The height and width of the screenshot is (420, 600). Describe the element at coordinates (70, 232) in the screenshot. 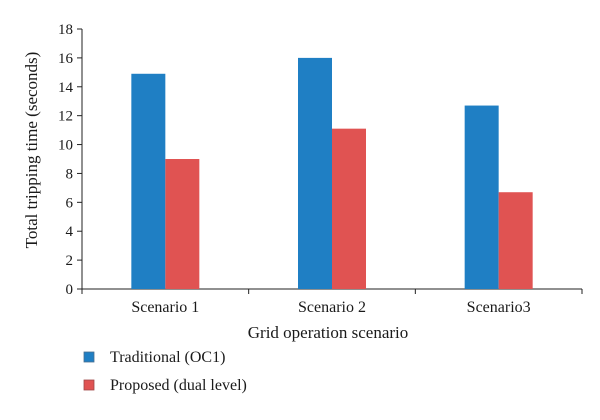

I see `y-tick-label: 4` at that location.